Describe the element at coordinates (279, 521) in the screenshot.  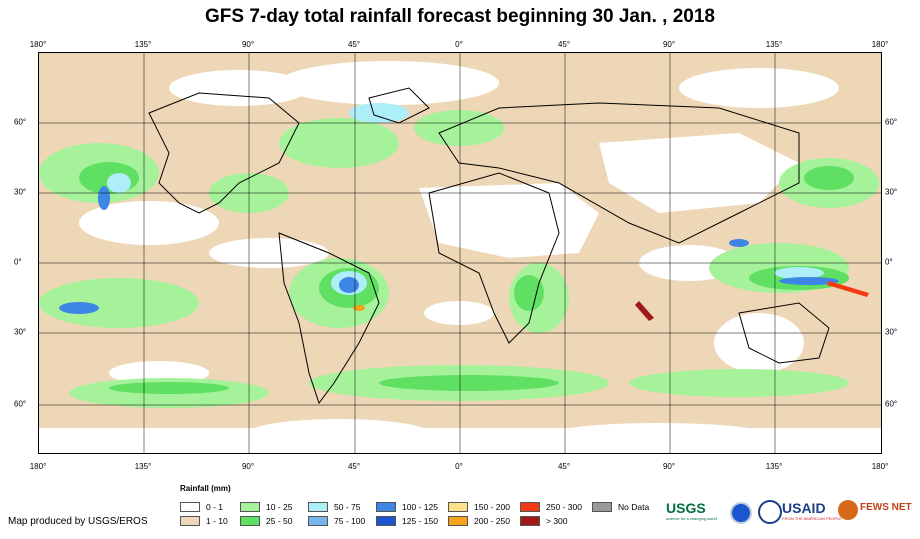
I see `legend-label: 25 - 50` at that location.